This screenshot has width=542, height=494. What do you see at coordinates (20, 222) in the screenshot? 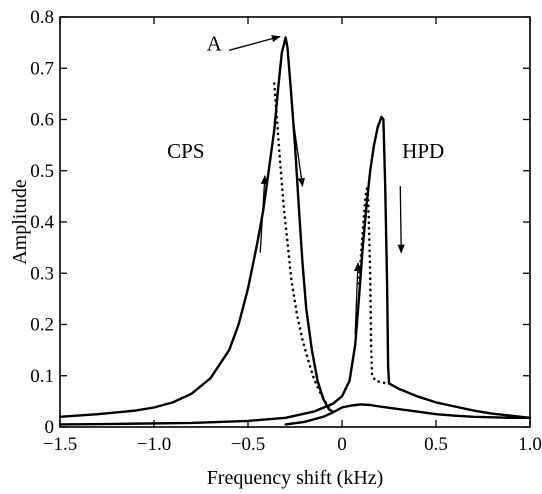
I see `y-axis-title: Amplitude` at bounding box center [20, 222].